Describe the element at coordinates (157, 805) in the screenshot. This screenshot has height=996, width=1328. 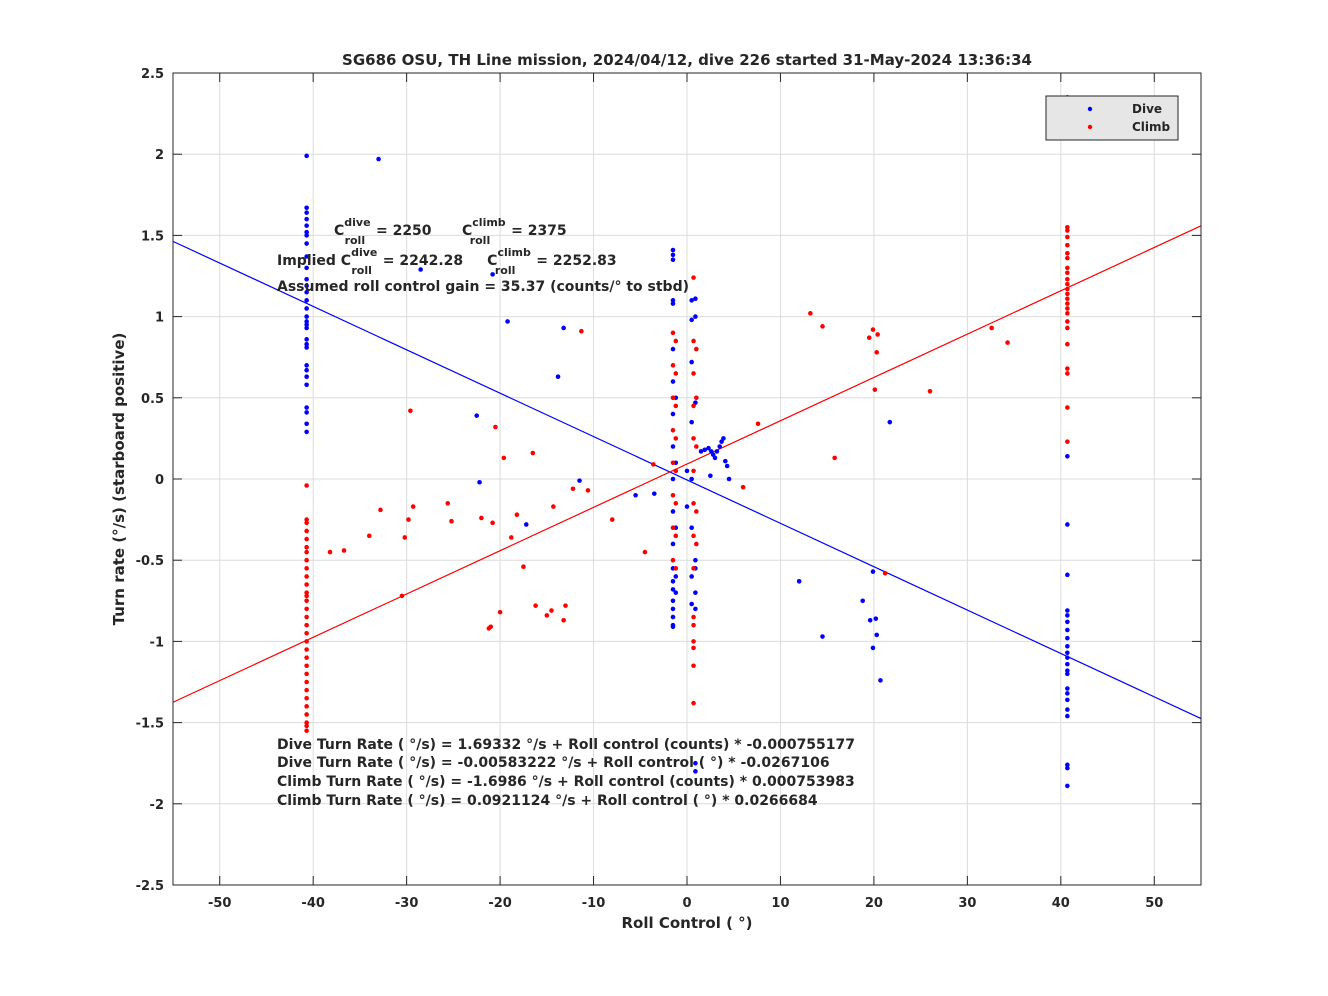
I see `y-tick-label: -2` at that location.